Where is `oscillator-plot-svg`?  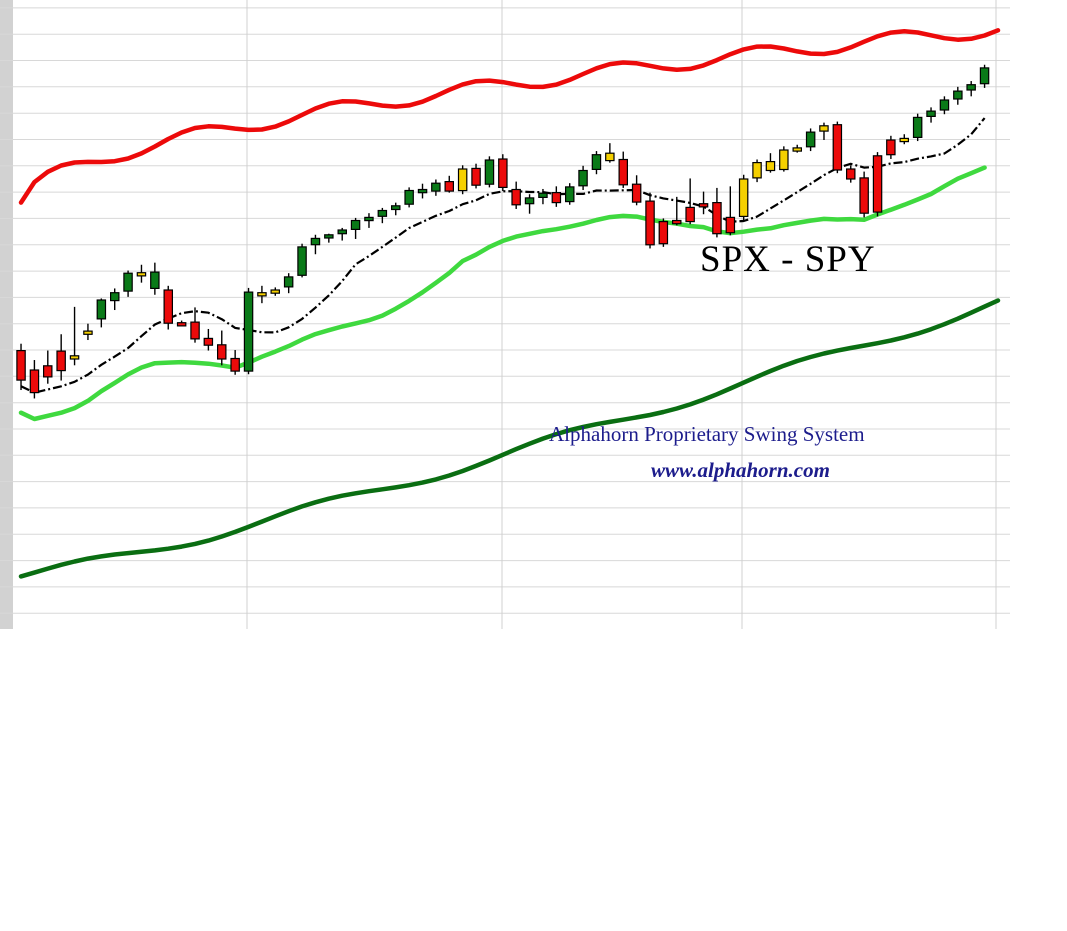
oscillator-plot-svg is located at coordinates (533, 671).